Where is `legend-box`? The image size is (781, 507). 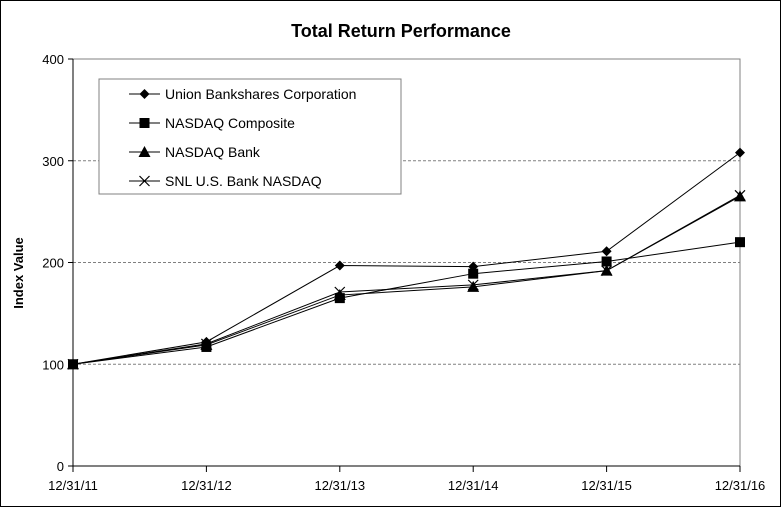 legend-box is located at coordinates (250, 136).